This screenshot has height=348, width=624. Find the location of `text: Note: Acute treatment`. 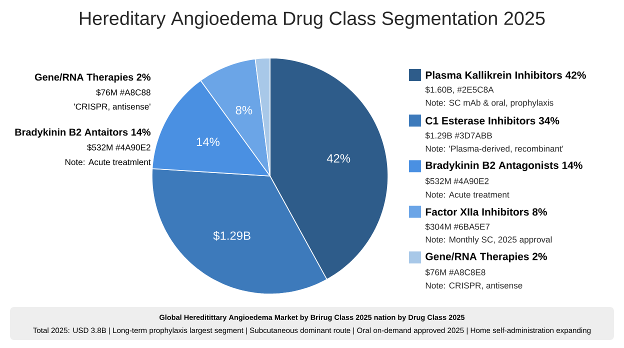

text: Note: Acute treatment is located at coordinates (468, 195).